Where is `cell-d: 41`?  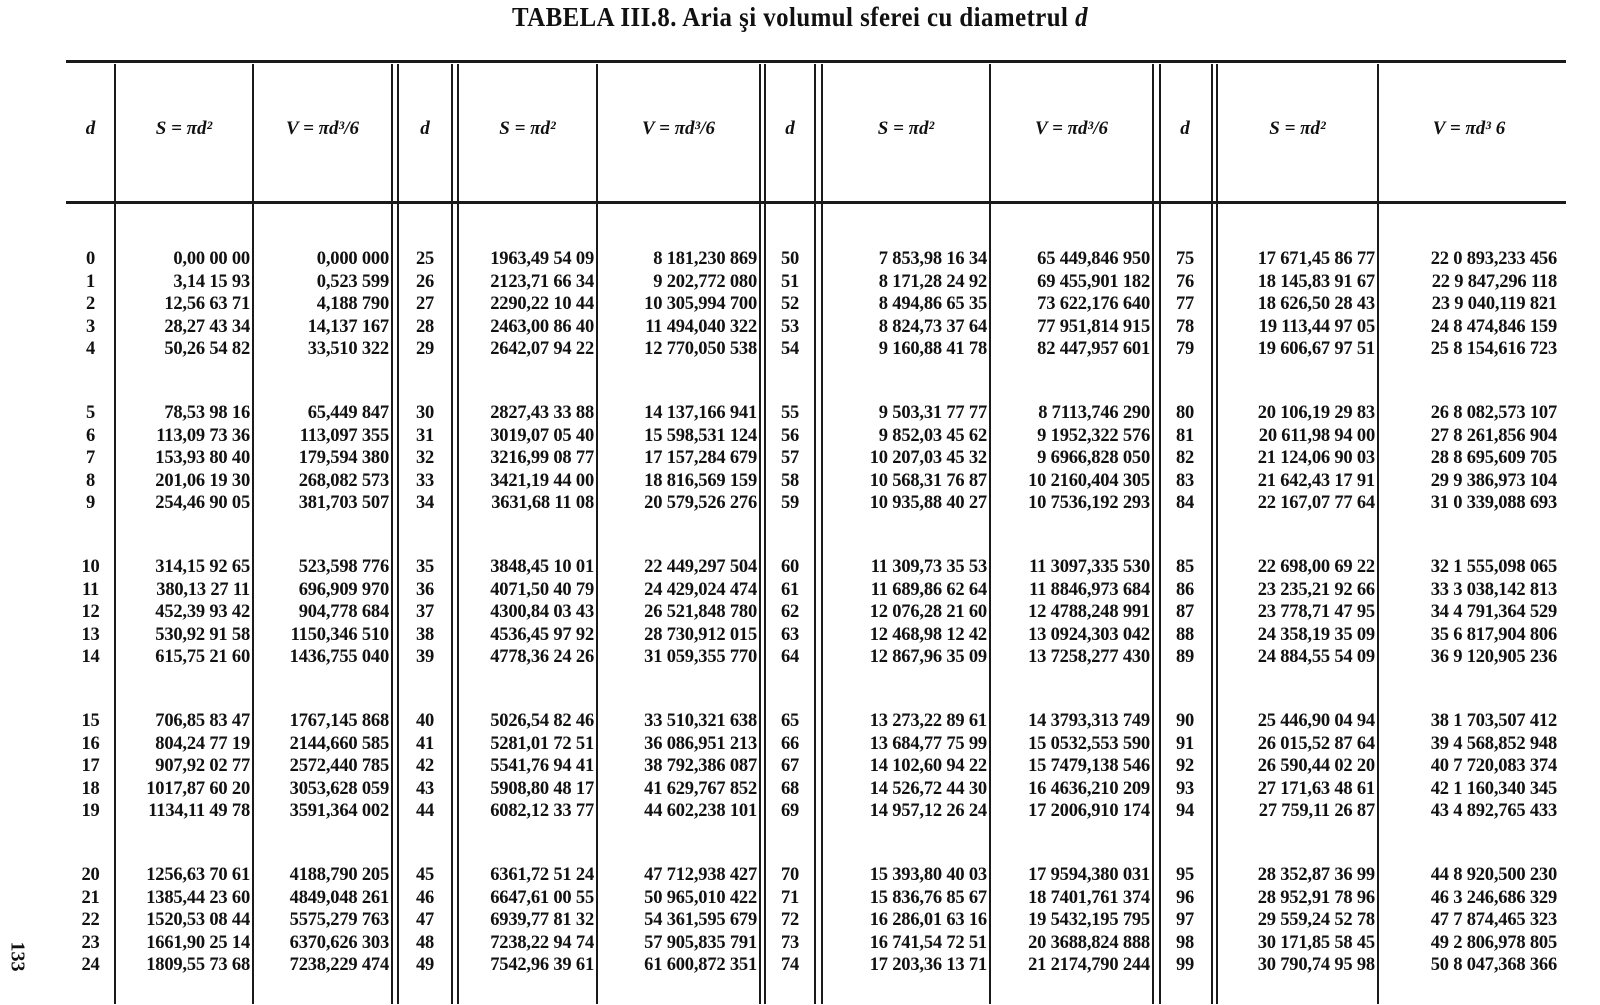 cell-d: 41 is located at coordinates (425, 743).